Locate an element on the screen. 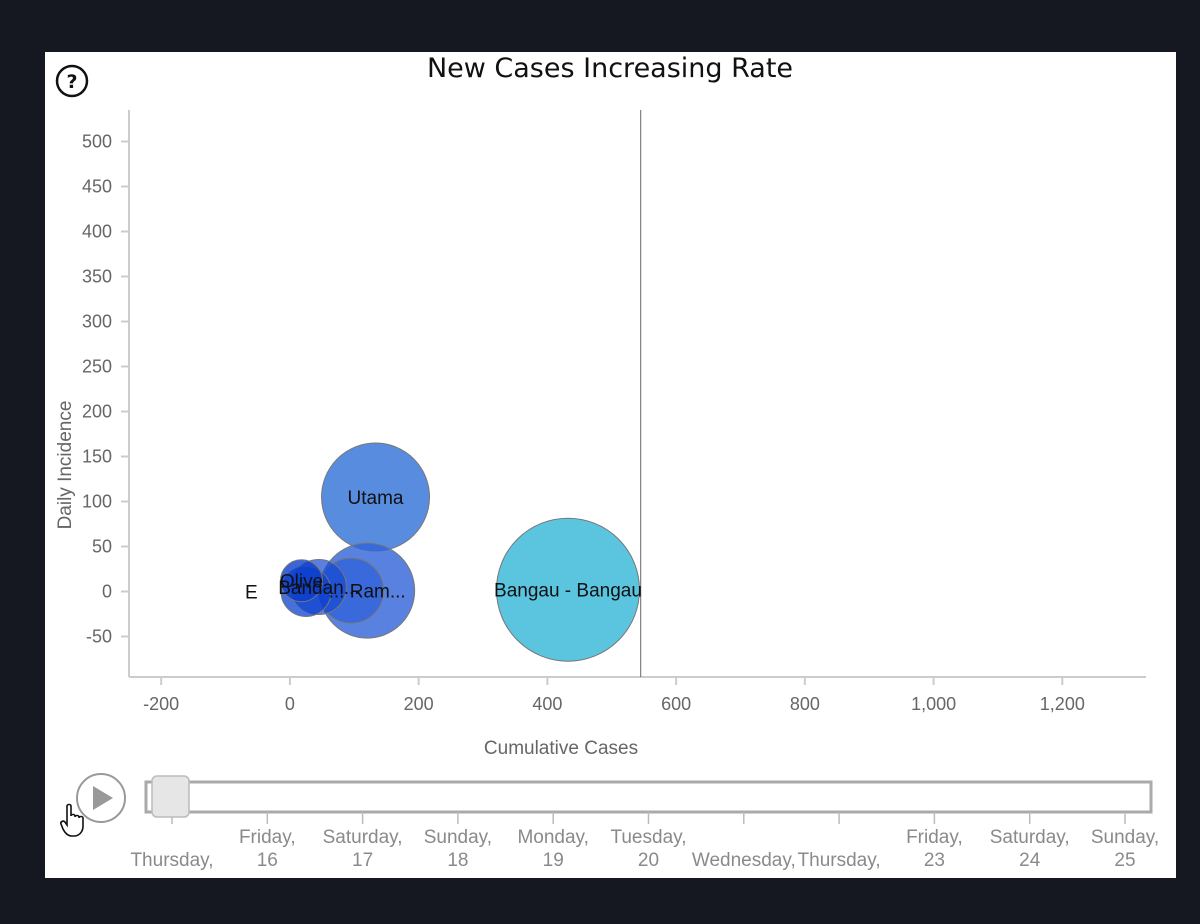  timeline-date-day: 20 is located at coordinates (648, 860).